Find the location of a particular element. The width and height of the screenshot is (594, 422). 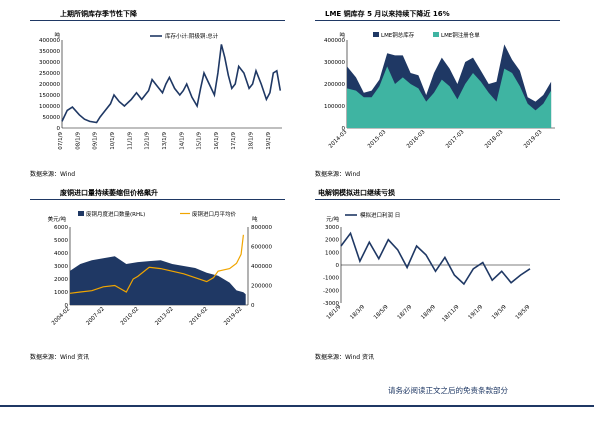

x-tick-label: 2015-03 is located at coordinates (377, 139).